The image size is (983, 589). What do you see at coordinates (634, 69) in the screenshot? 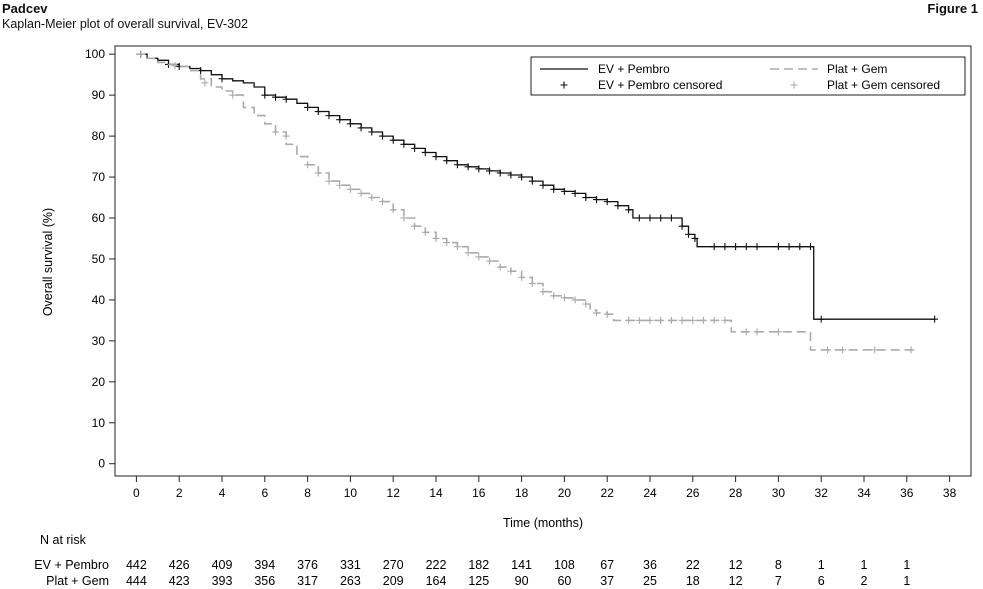
I see `legend-label-ev-pembro: EV + Pembro` at bounding box center [634, 69].